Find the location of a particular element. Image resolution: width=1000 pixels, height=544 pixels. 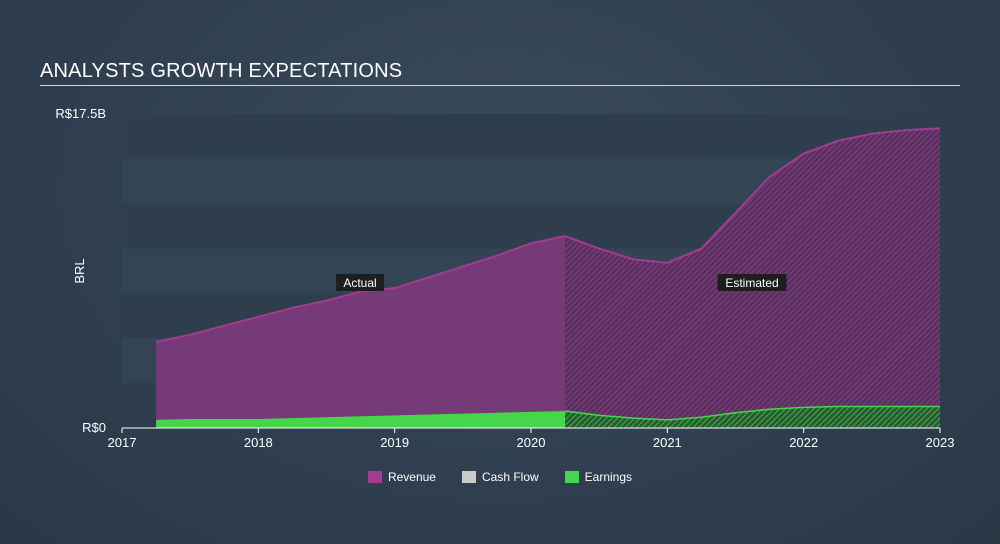

estimated-tag-bg is located at coordinates (752, 282).